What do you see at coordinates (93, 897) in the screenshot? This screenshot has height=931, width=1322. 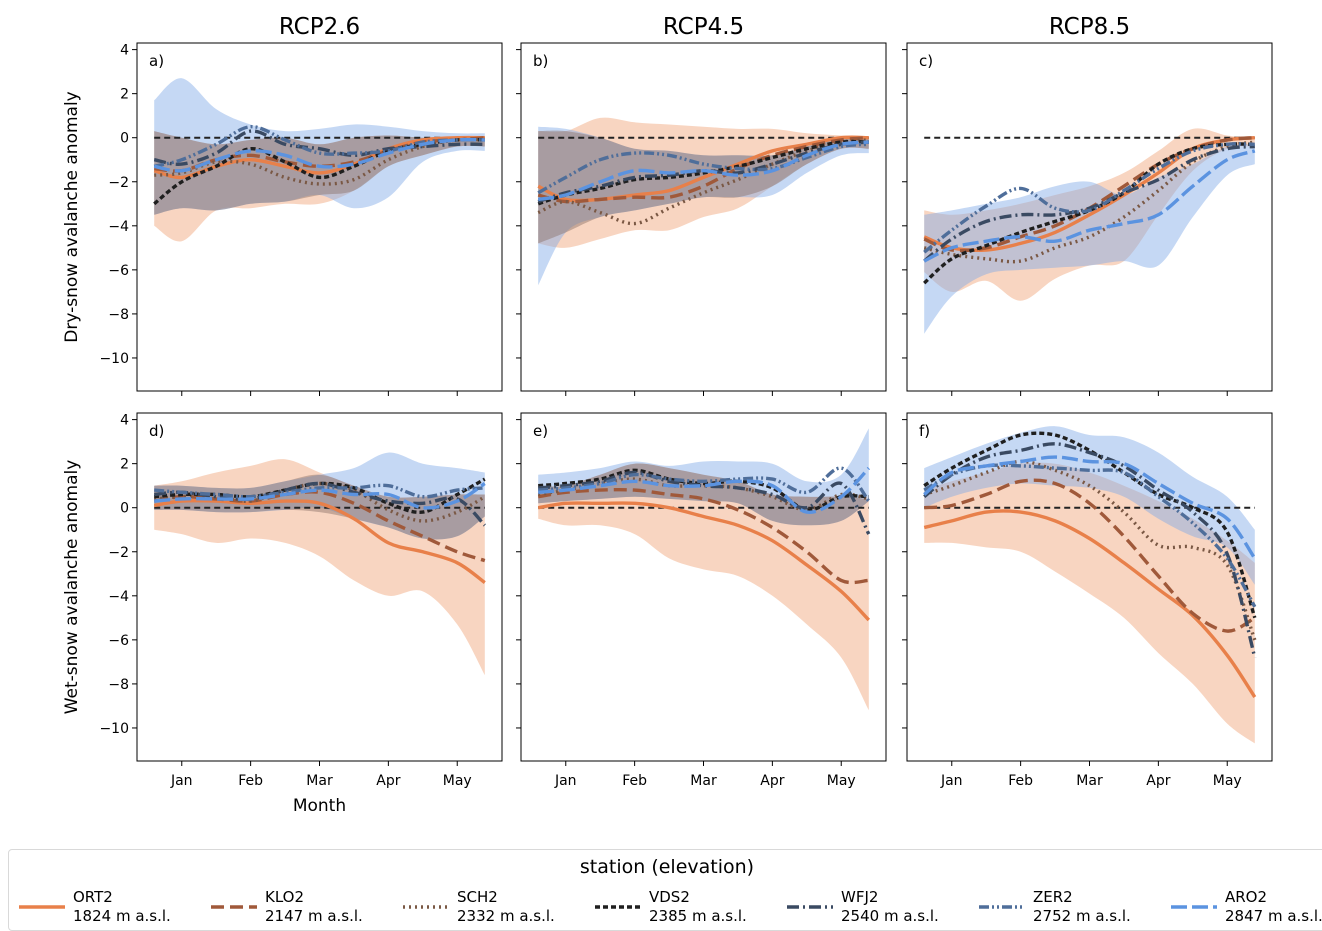 I see `legend-station-name: ORT2` at bounding box center [93, 897].